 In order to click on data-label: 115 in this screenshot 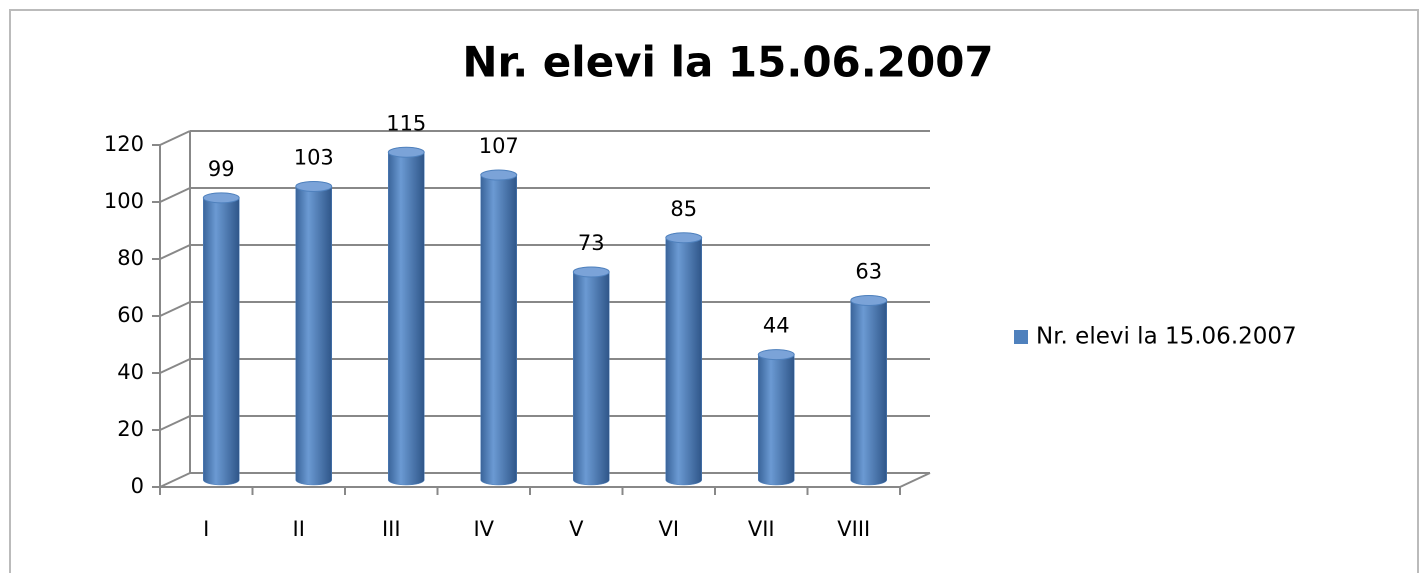, I will do `click(406, 123)`.